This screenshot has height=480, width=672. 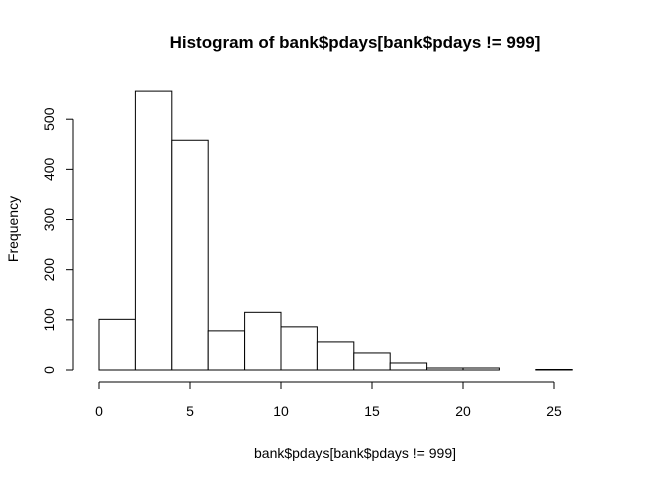 What do you see at coordinates (49, 169) in the screenshot?
I see `y-tick-label: 400` at bounding box center [49, 169].